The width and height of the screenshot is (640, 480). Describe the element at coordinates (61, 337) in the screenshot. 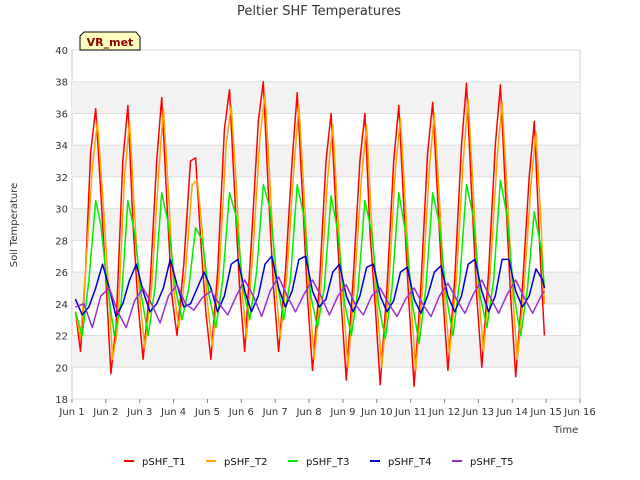

I see `y-tick-label: 22` at that location.